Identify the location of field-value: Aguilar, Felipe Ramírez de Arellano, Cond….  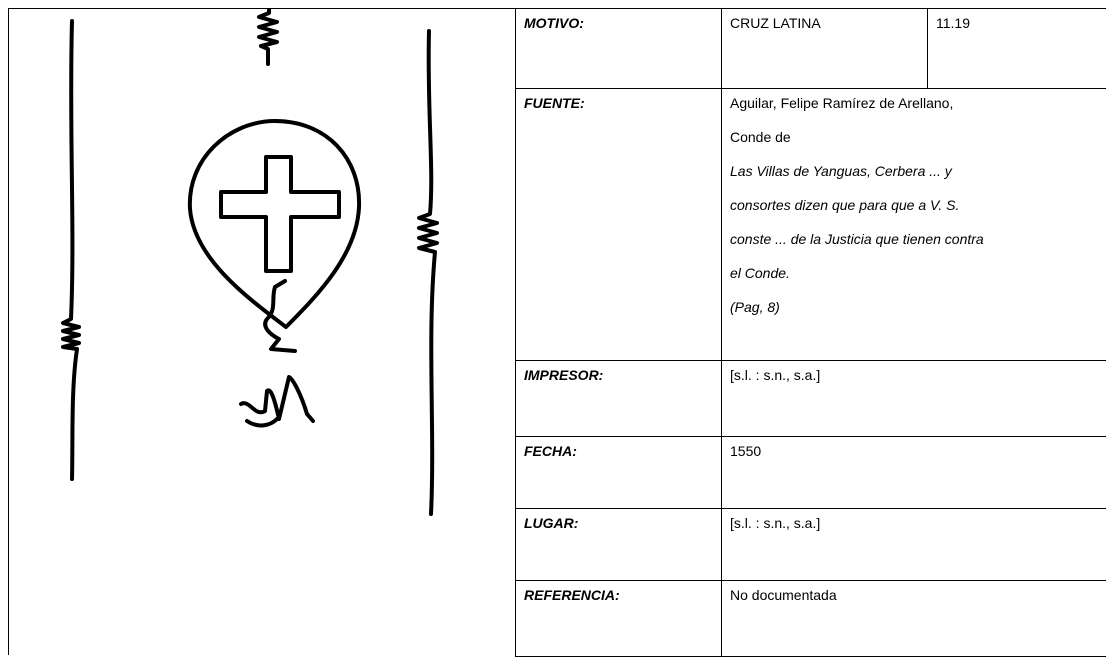
(913, 224).